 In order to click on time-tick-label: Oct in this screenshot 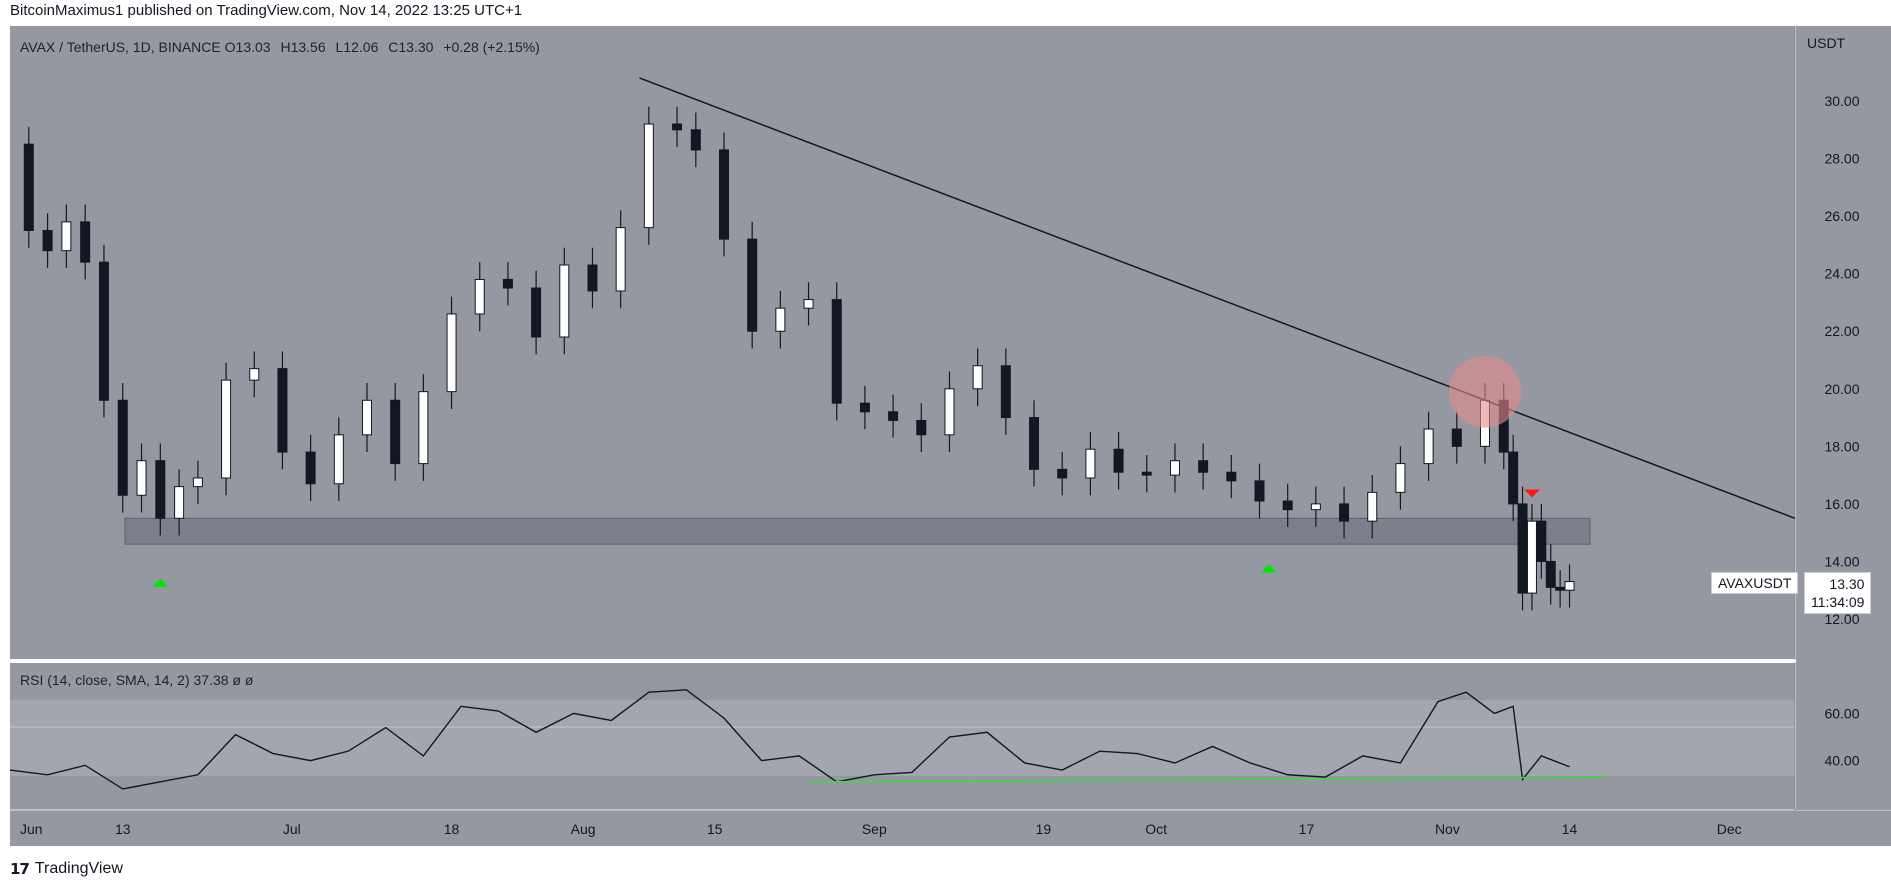, I will do `click(1156, 829)`.